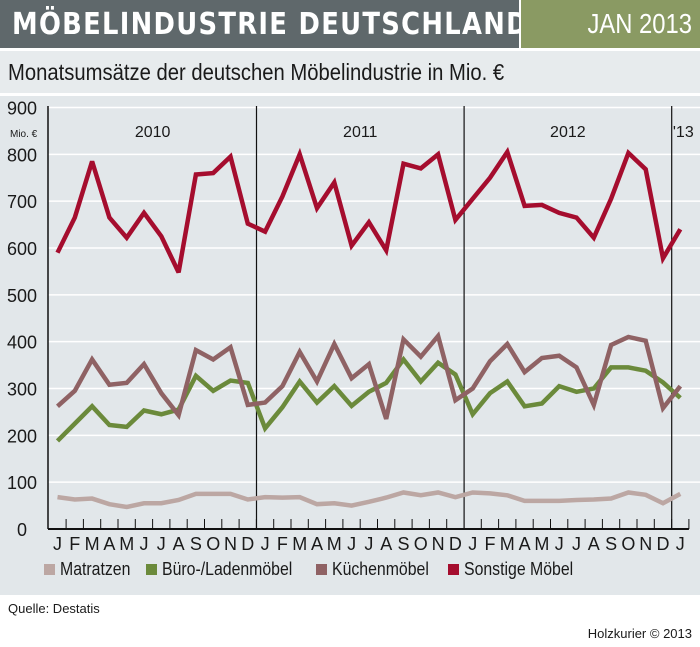 Image resolution: width=700 pixels, height=647 pixels. I want to click on header-date: JAN 2013, so click(639, 23).